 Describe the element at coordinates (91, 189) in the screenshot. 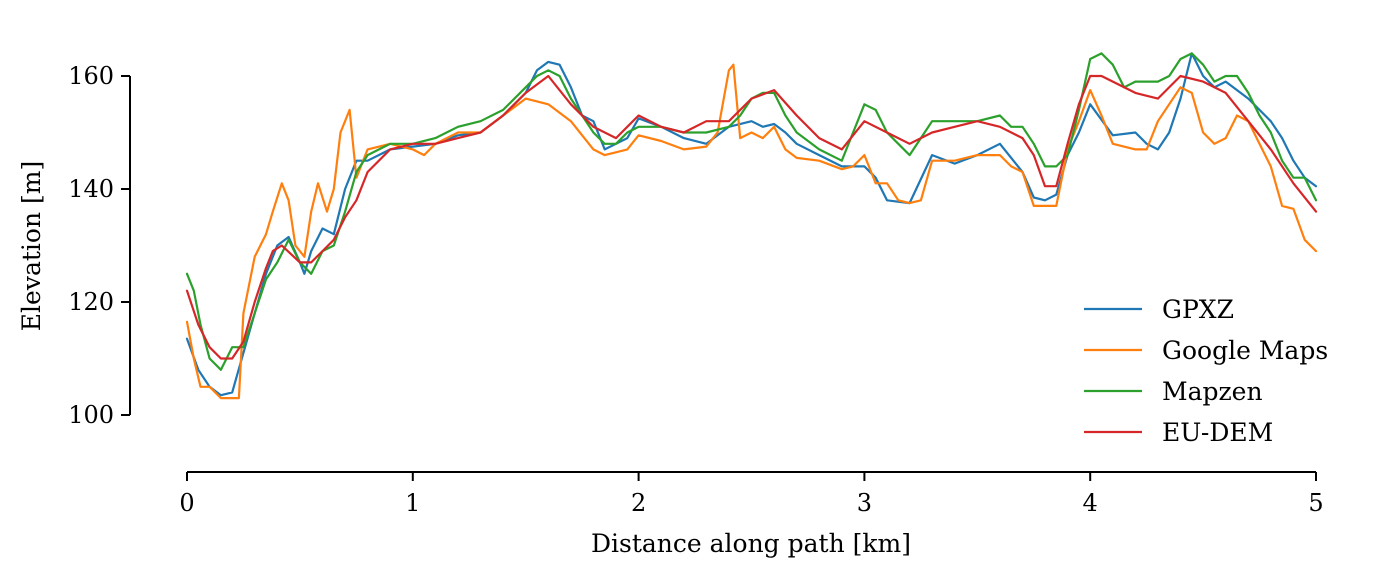

I see `y-tick-label: 140` at that location.